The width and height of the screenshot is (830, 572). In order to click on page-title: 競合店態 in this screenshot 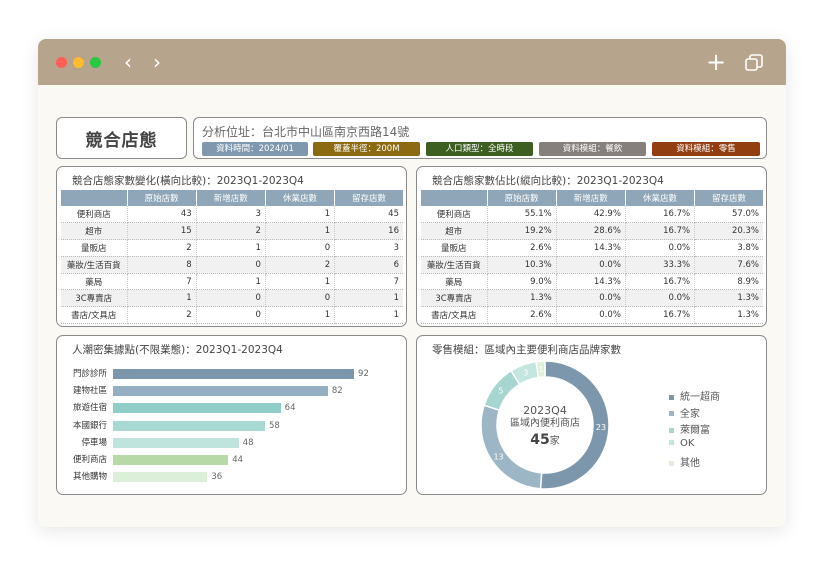, I will do `click(121, 138)`.